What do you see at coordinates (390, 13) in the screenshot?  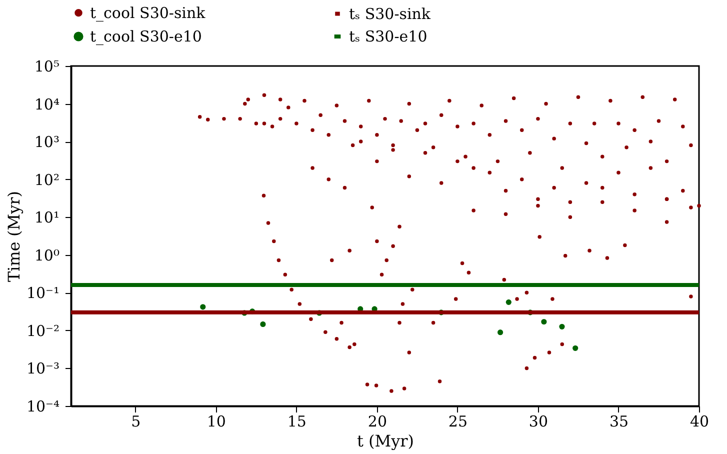 I see `legend-label: tₛ S30-sink` at bounding box center [390, 13].